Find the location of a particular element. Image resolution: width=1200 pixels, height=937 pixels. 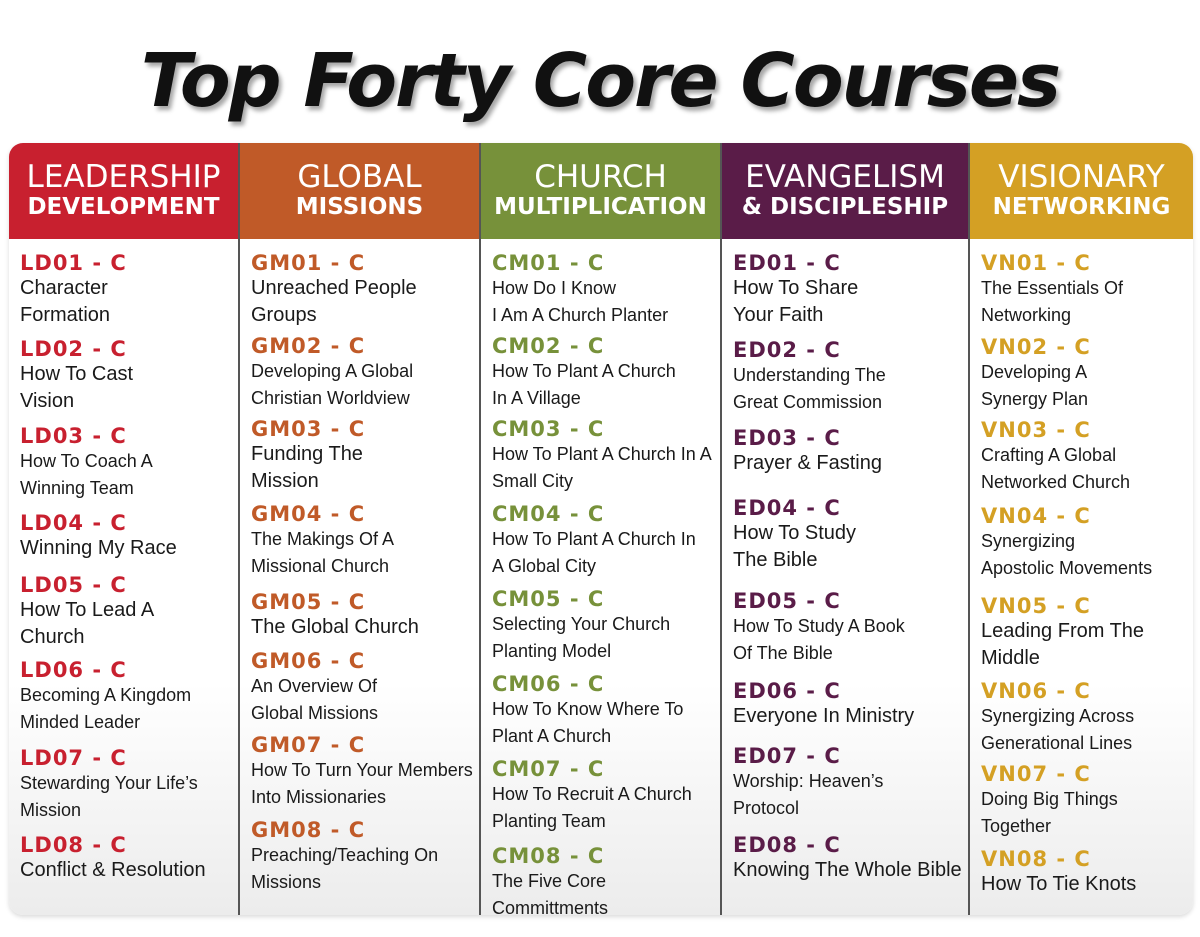

course-name: Character Formation is located at coordinates (65, 301).